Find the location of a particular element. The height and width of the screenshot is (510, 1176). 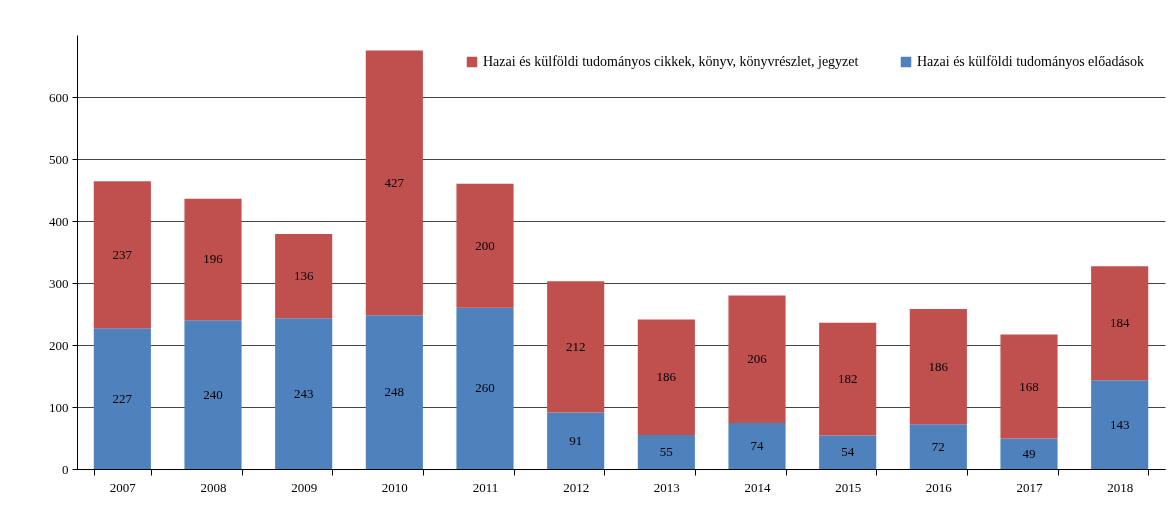

data-label: 248 is located at coordinates (394, 392).